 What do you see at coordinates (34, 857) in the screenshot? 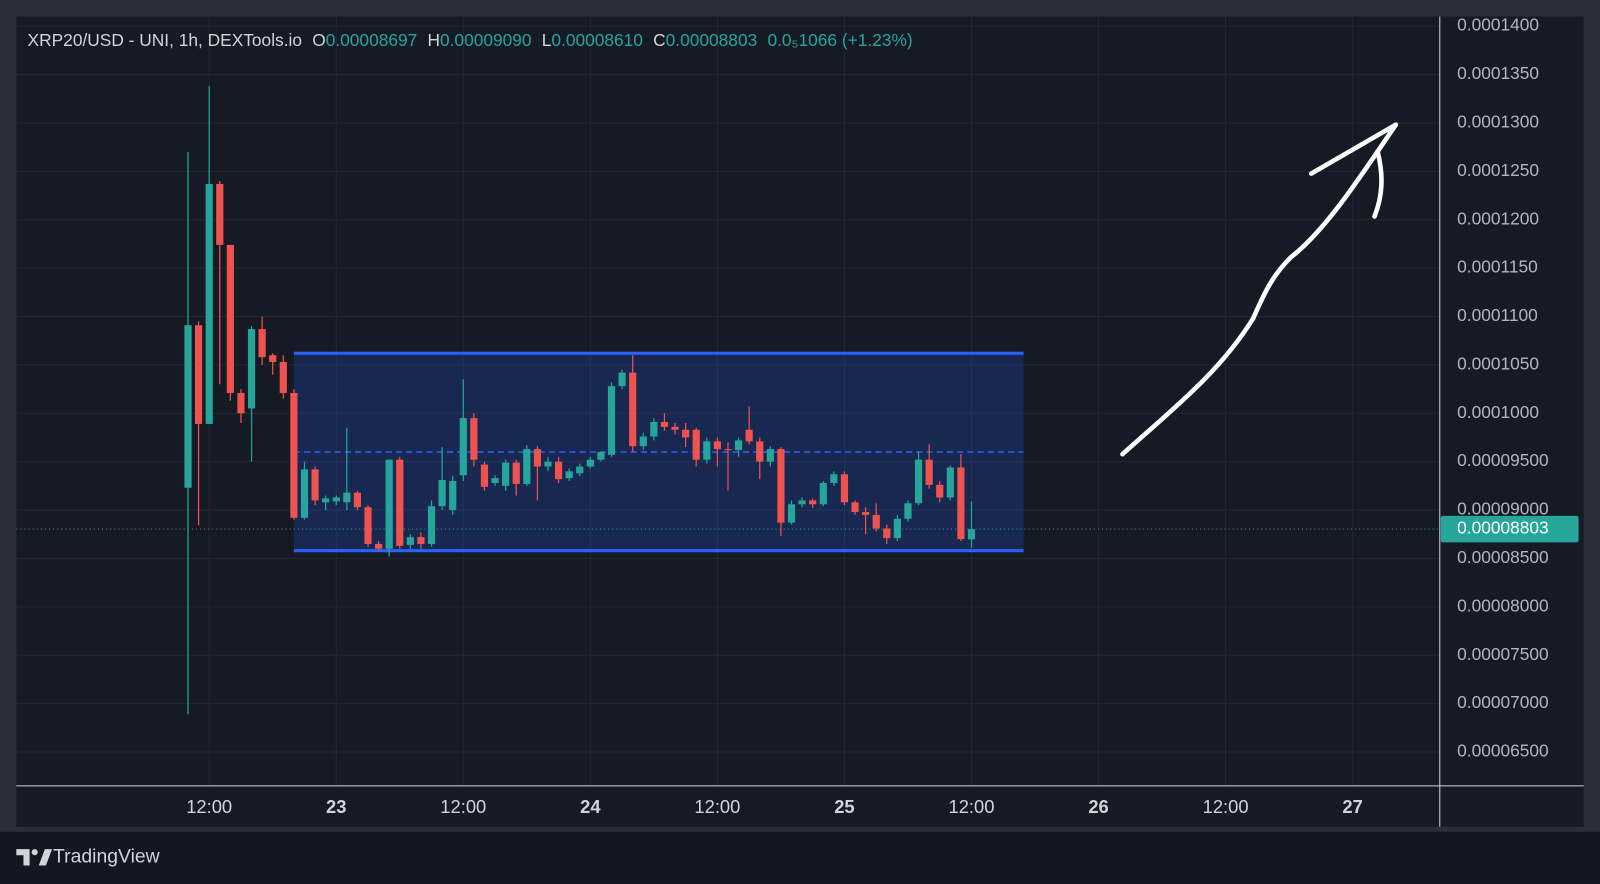
I see `brand-logo` at bounding box center [34, 857].